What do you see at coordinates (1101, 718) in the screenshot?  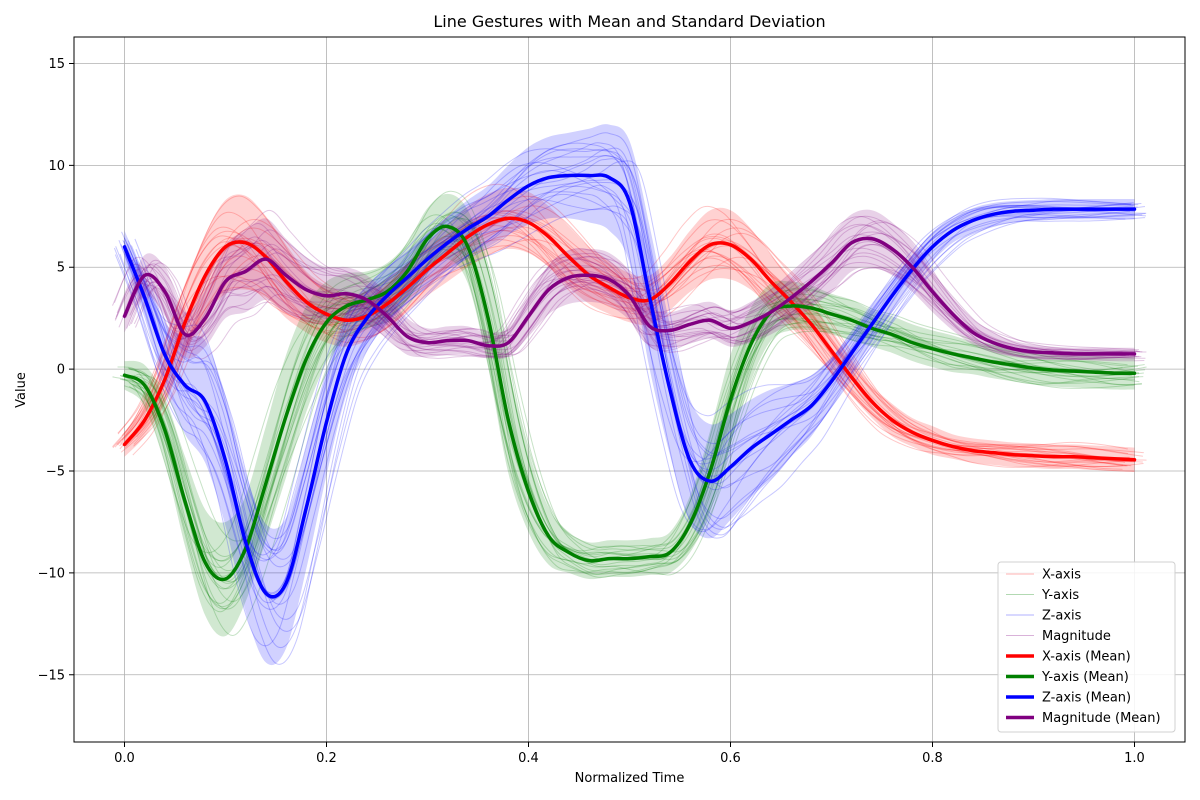 I see `legend-label: Magnitude (Mean)` at bounding box center [1101, 718].